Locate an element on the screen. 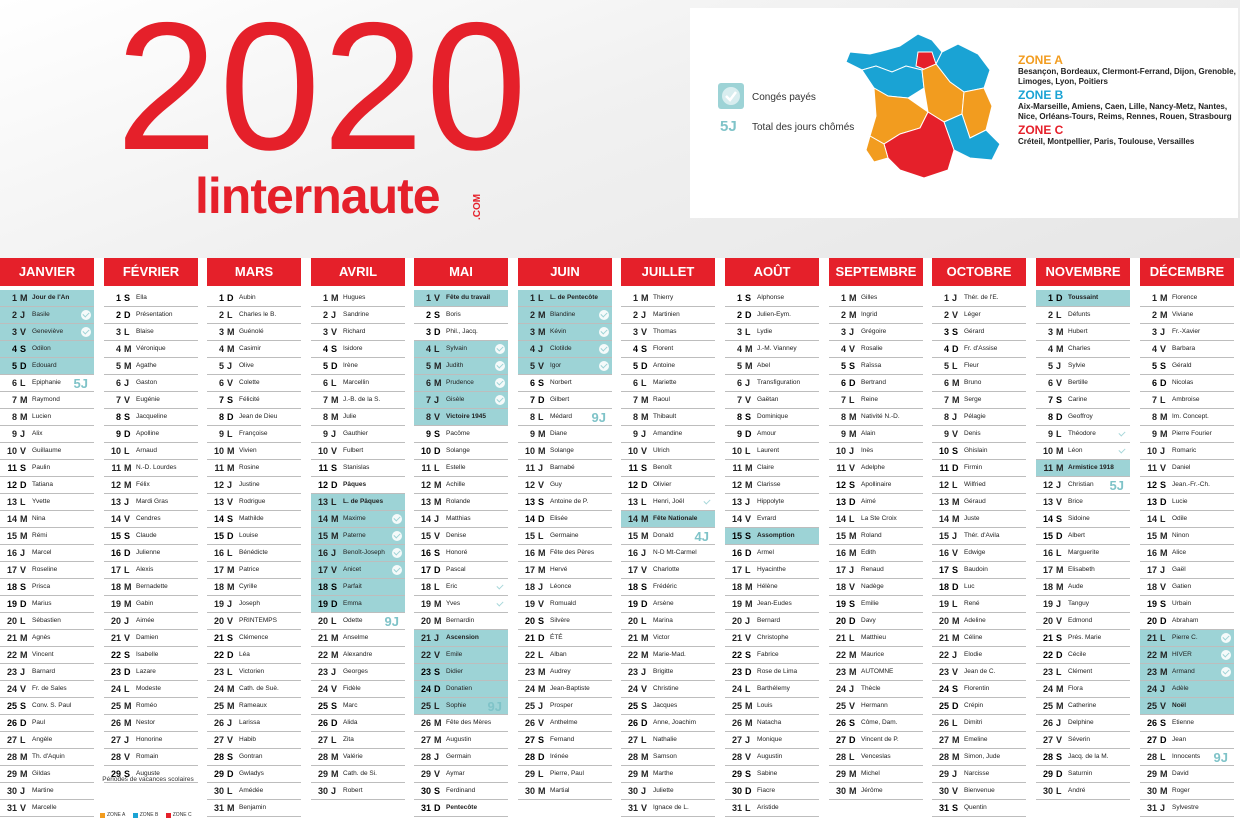  day-row: 28 J Germain is located at coordinates (461, 757).